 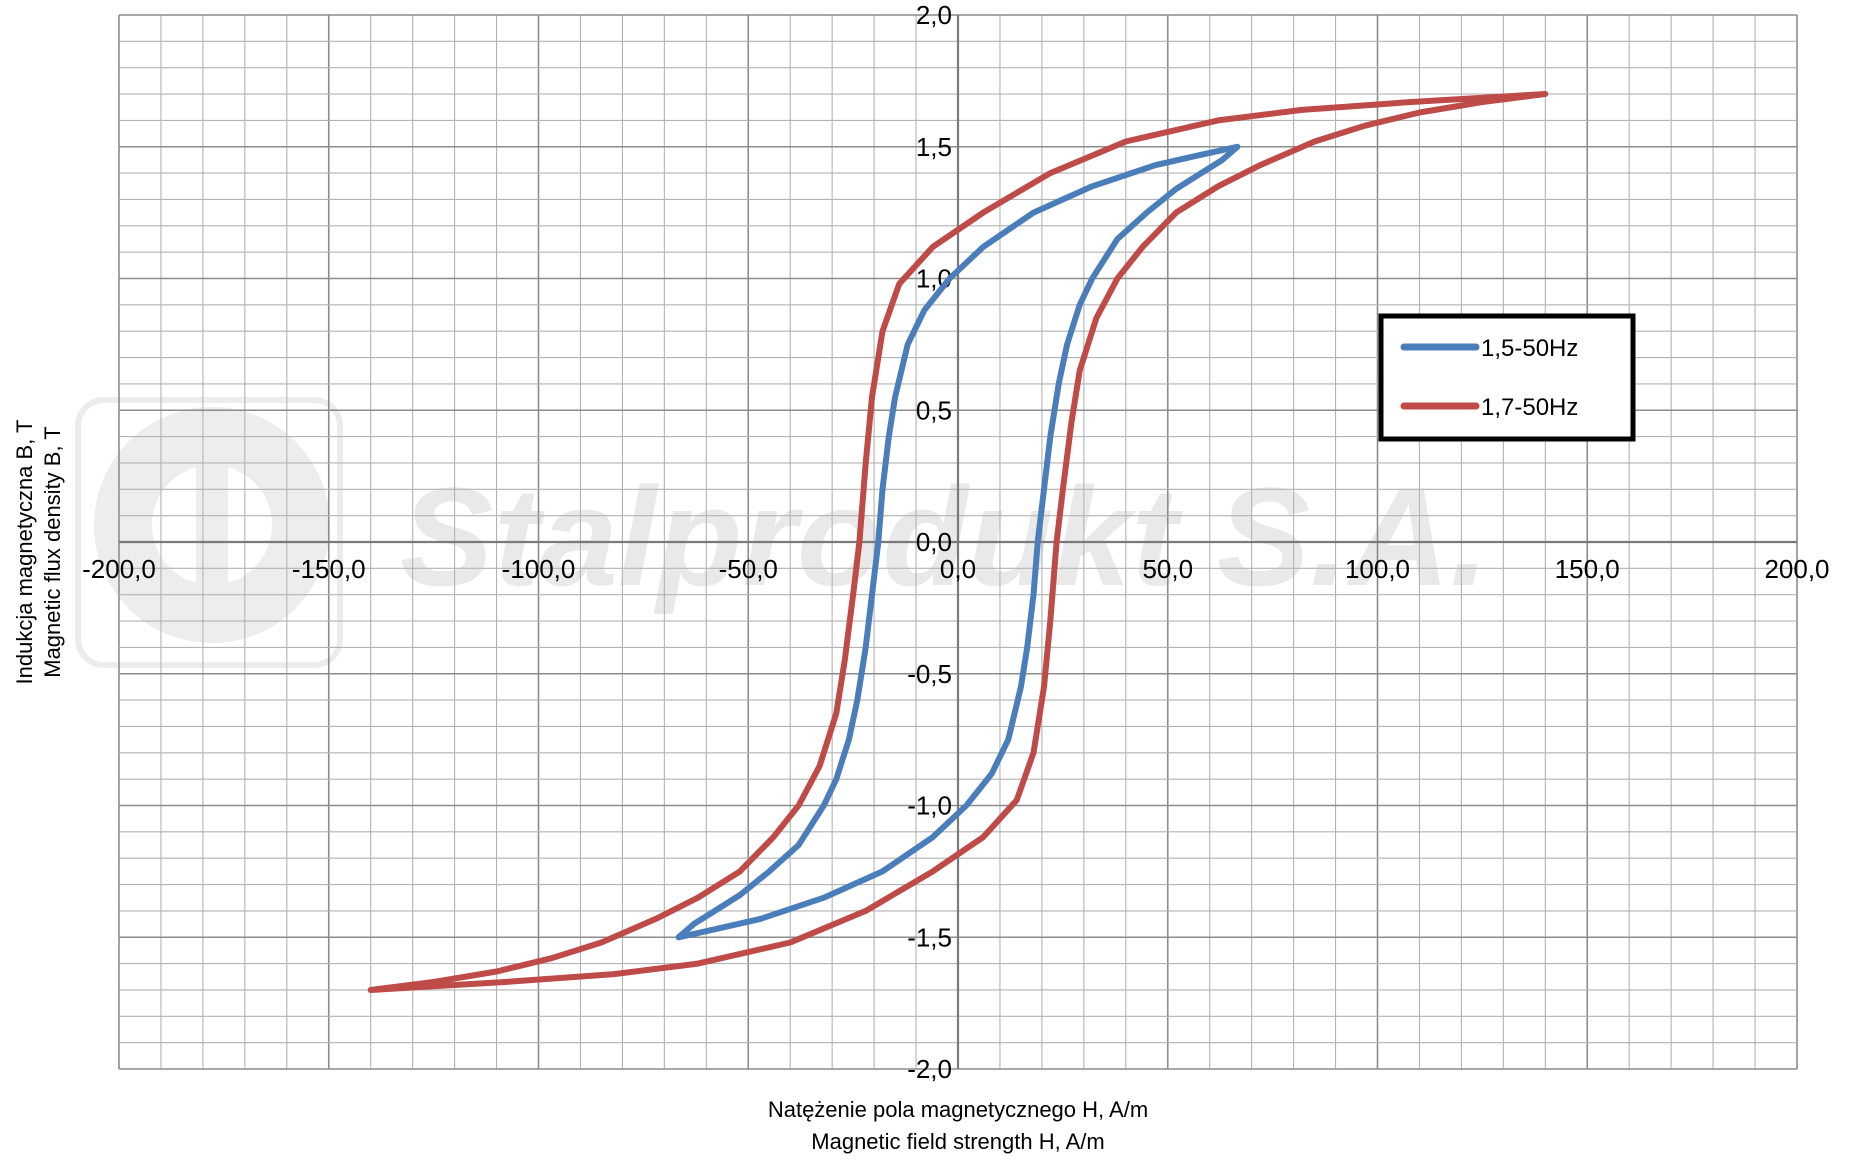 What do you see at coordinates (1377, 569) in the screenshot?
I see `x-tick-label: 100,0` at bounding box center [1377, 569].